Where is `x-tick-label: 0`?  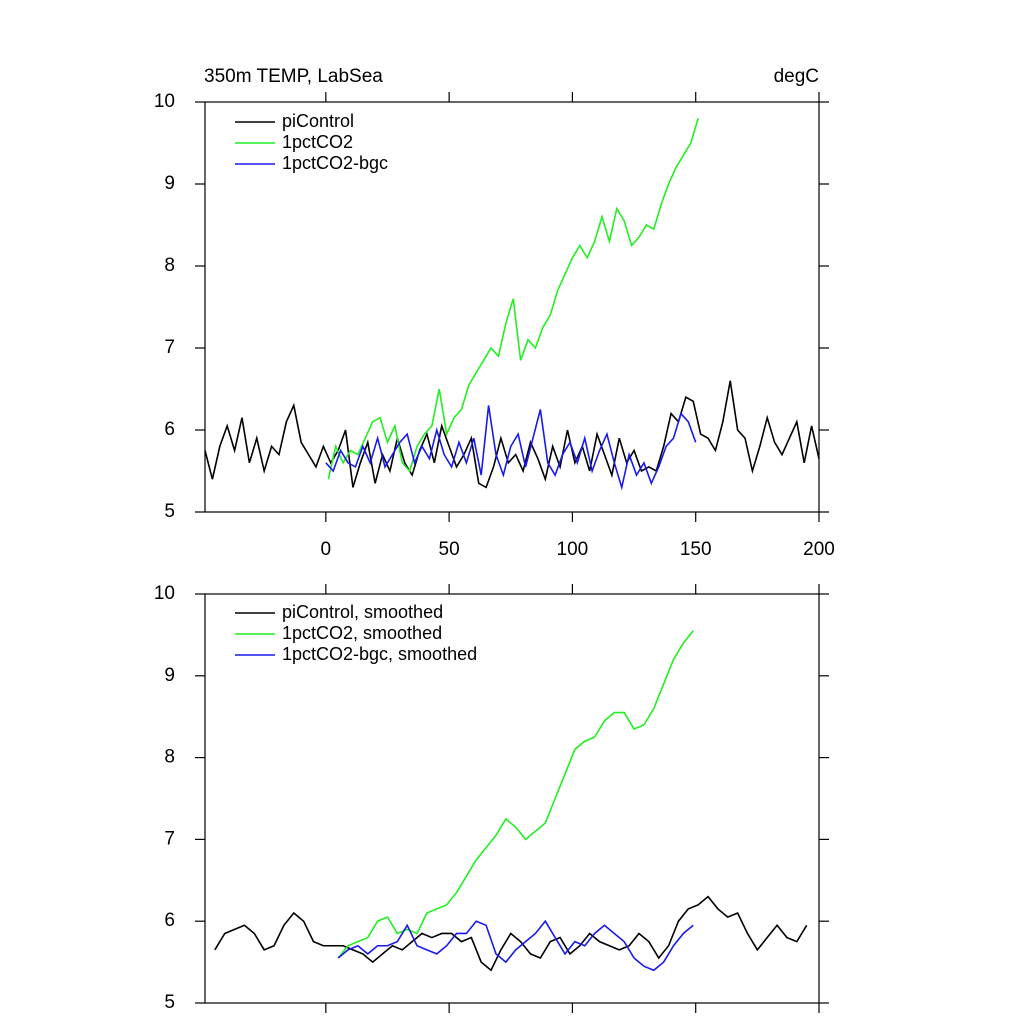
x-tick-label: 0 is located at coordinates (326, 549).